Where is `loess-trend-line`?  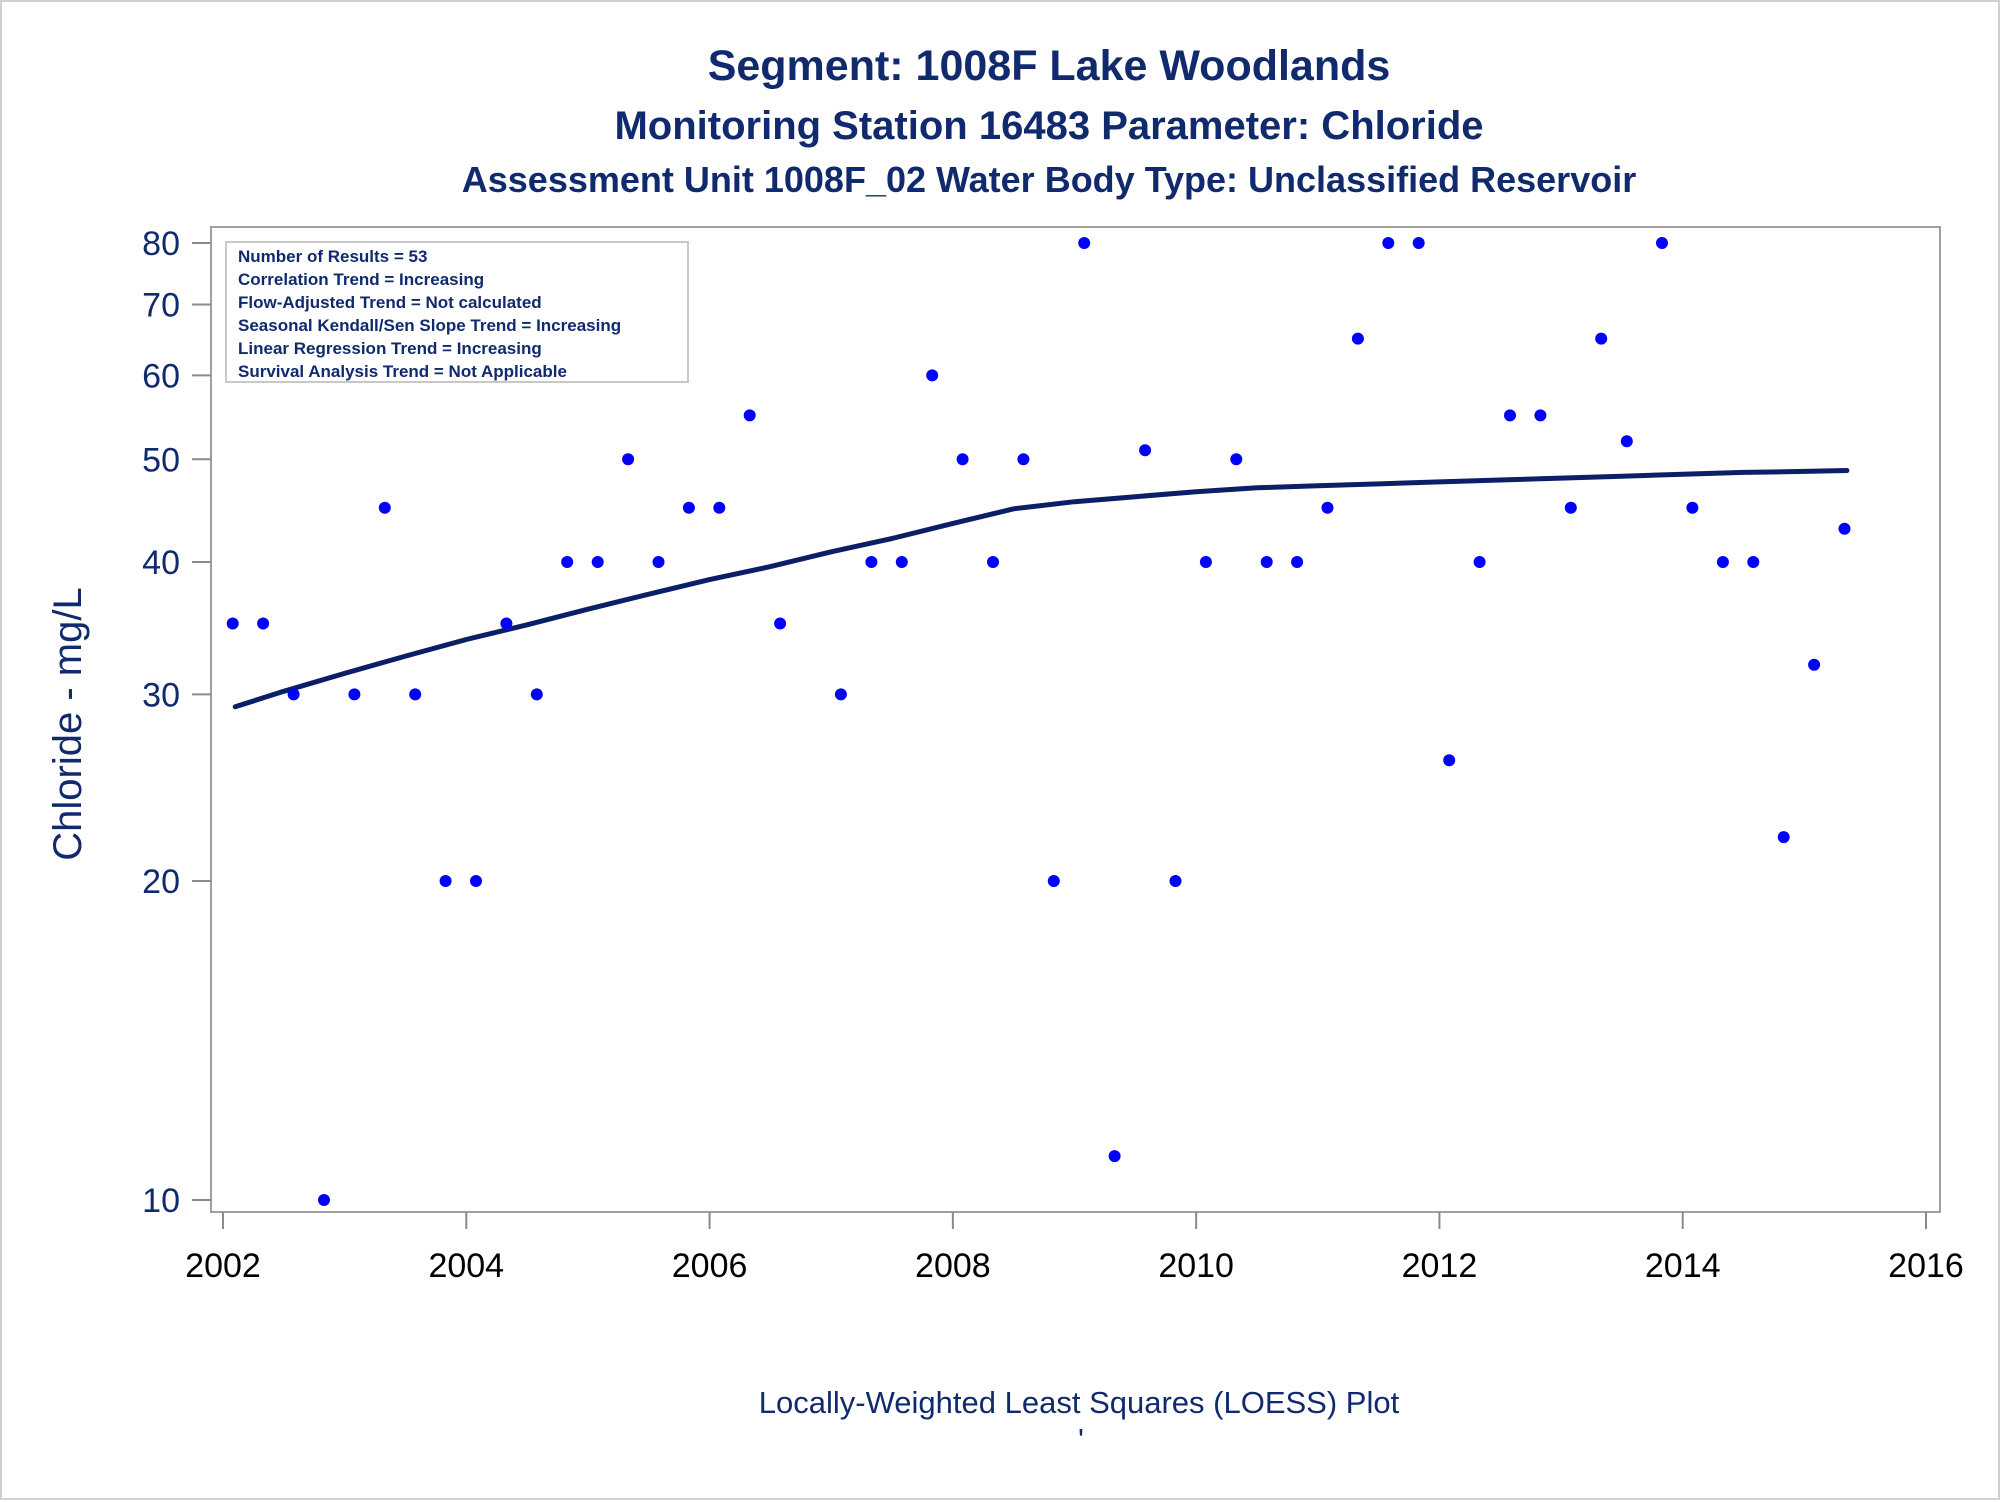 loess-trend-line is located at coordinates (1041, 589).